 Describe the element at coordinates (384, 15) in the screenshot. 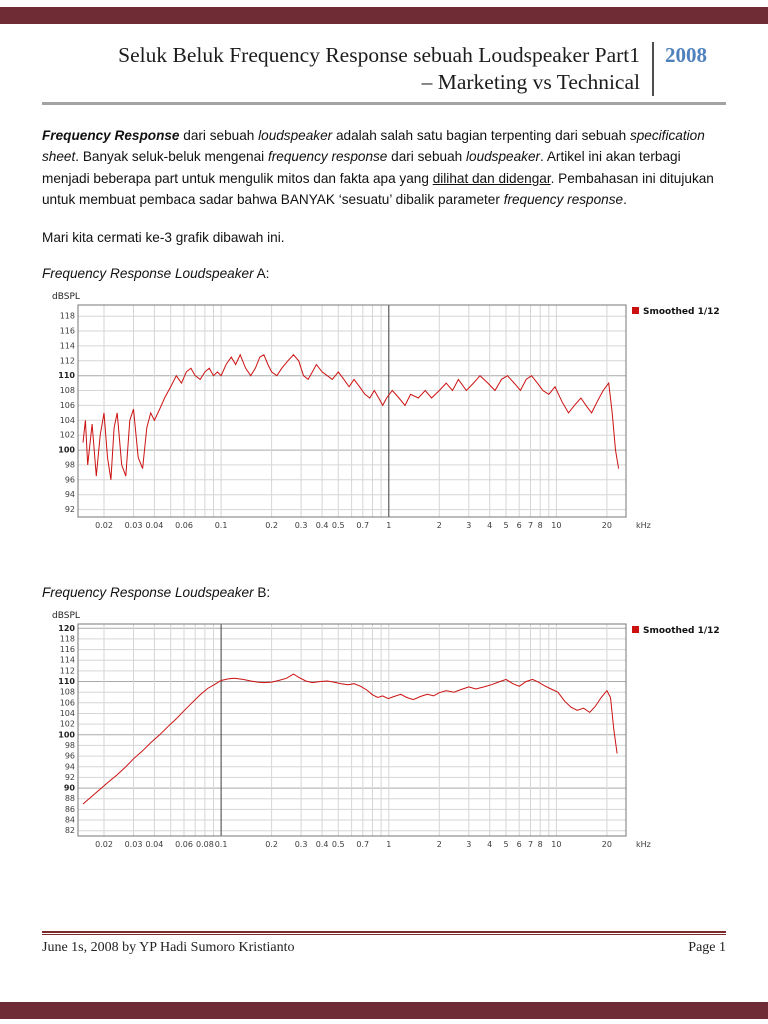

I see `top-accent-bar` at that location.